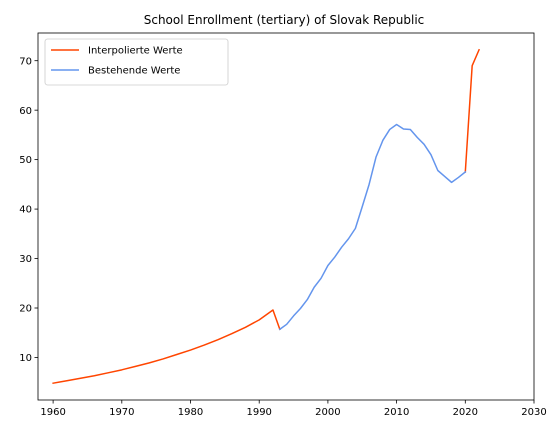  Describe the element at coordinates (121, 412) in the screenshot. I see `x-tick-label: 1970` at that location.